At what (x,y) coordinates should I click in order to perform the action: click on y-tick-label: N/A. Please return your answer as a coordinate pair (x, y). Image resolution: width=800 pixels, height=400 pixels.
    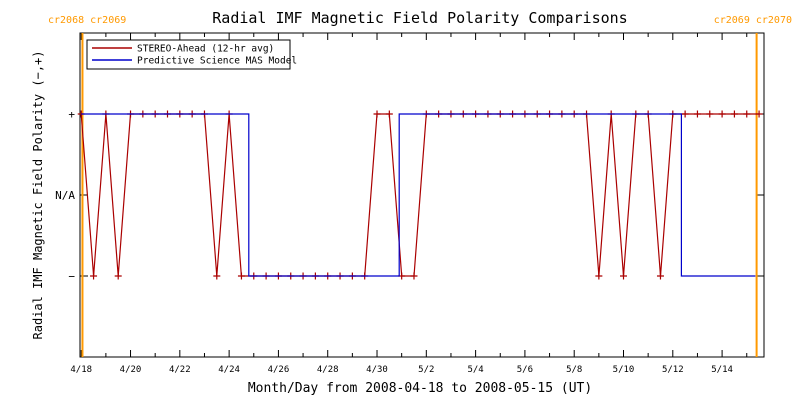
    Looking at the image, I should click on (65, 195).